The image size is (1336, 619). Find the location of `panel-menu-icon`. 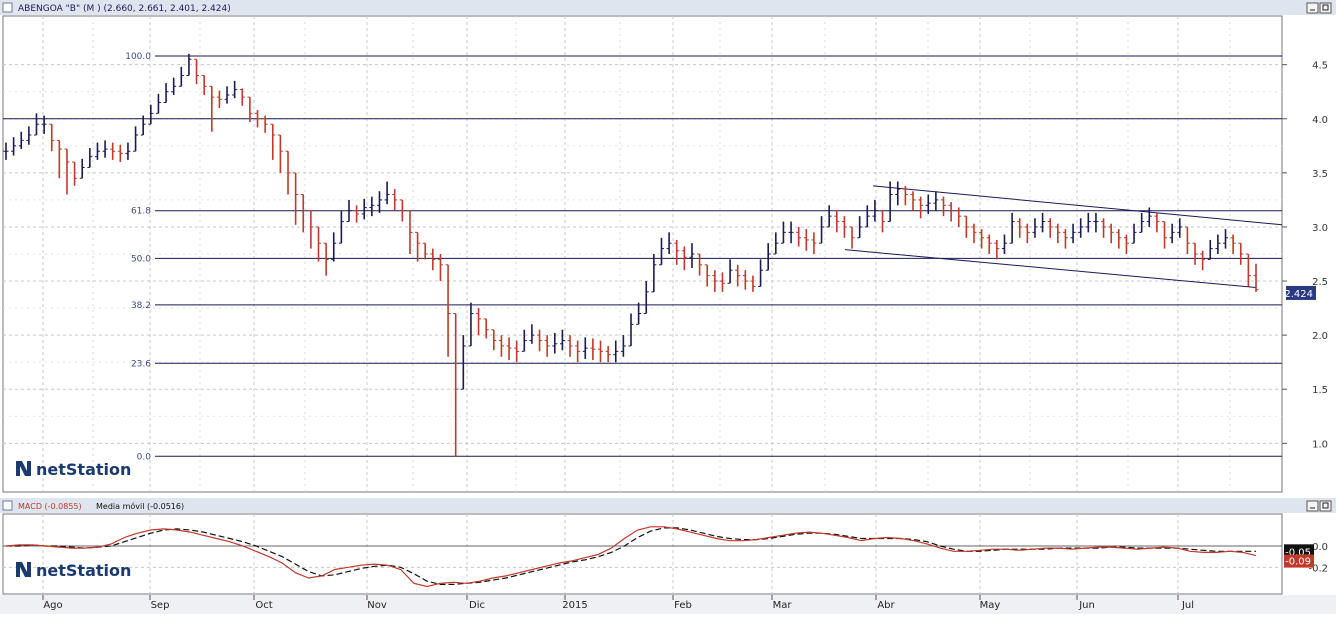

panel-menu-icon is located at coordinates (7, 7).